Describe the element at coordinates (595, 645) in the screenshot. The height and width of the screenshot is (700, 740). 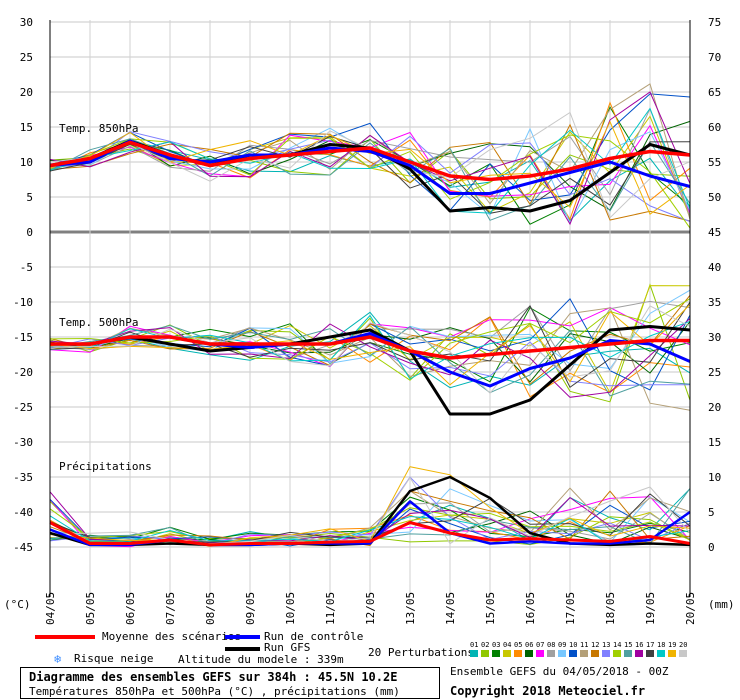
I see `pert-number: 12` at that location.